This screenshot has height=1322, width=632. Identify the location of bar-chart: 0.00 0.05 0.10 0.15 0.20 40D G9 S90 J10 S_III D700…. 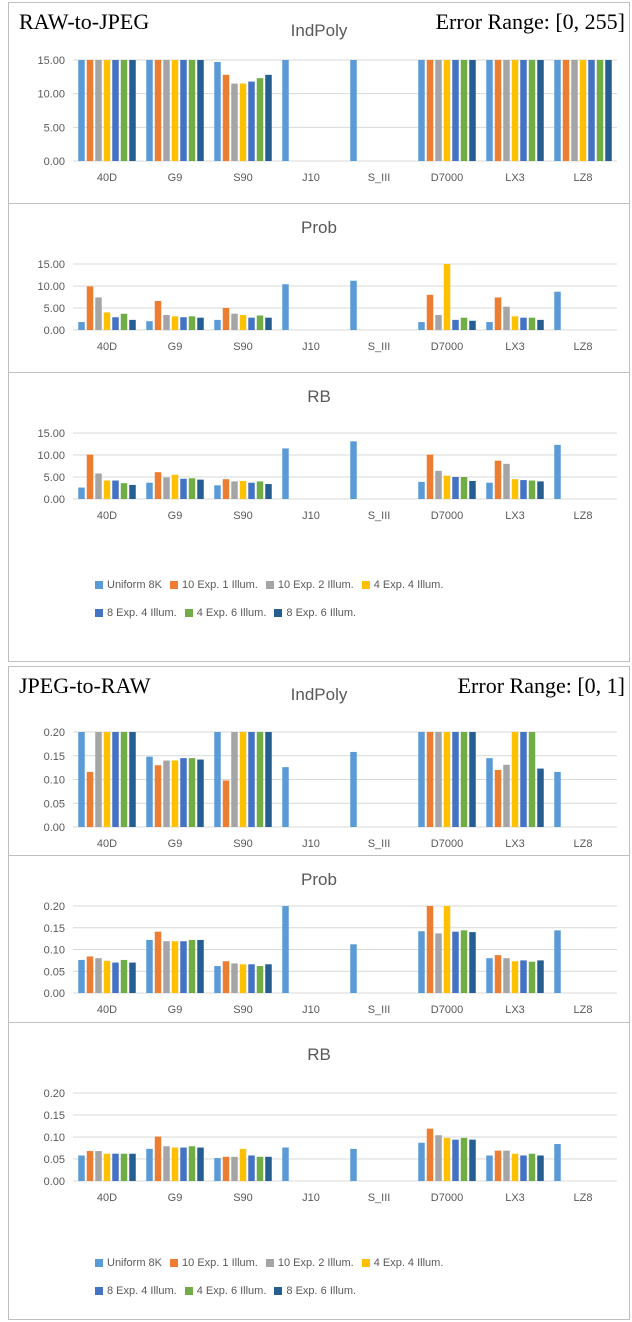
(330, 788).